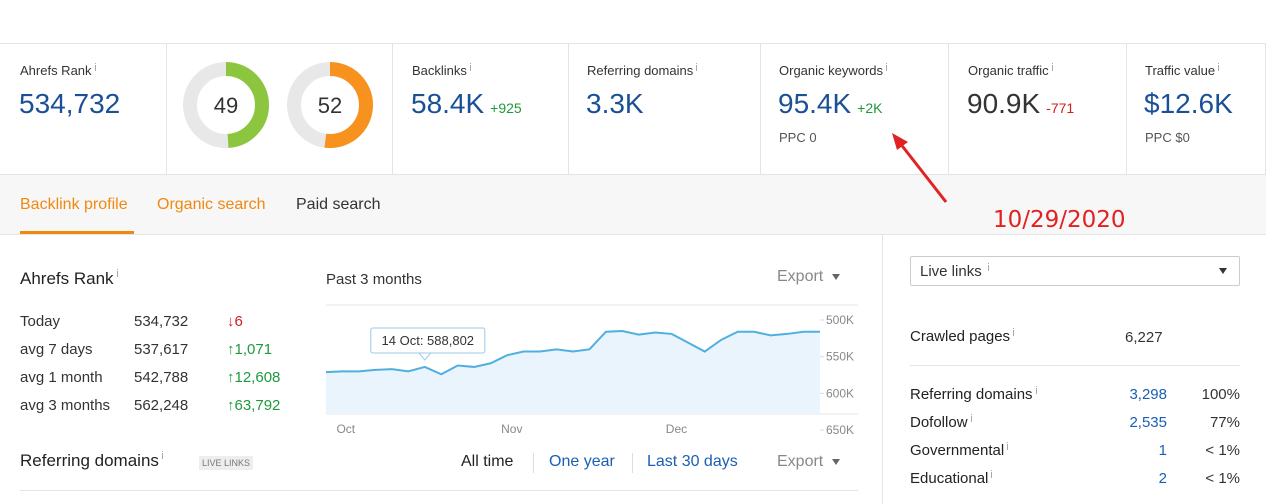 This screenshot has height=504, width=1280. I want to click on tab: Organic search, so click(211, 204).